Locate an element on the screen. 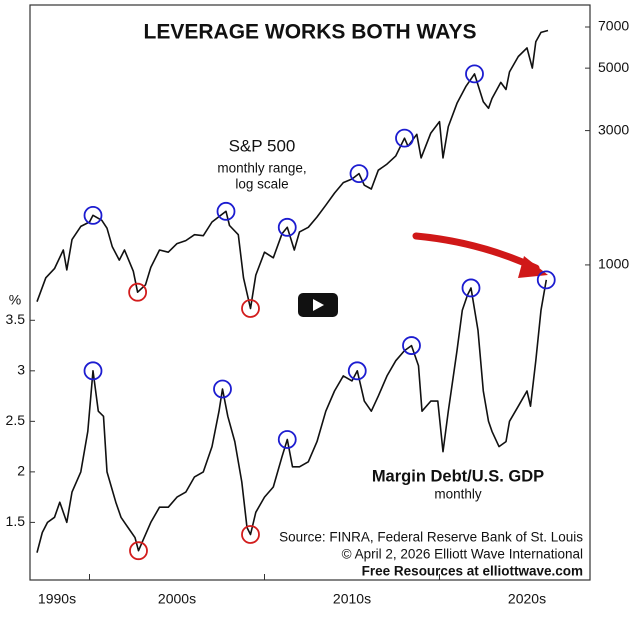  y2-tick-label: 3000 is located at coordinates (613, 129).